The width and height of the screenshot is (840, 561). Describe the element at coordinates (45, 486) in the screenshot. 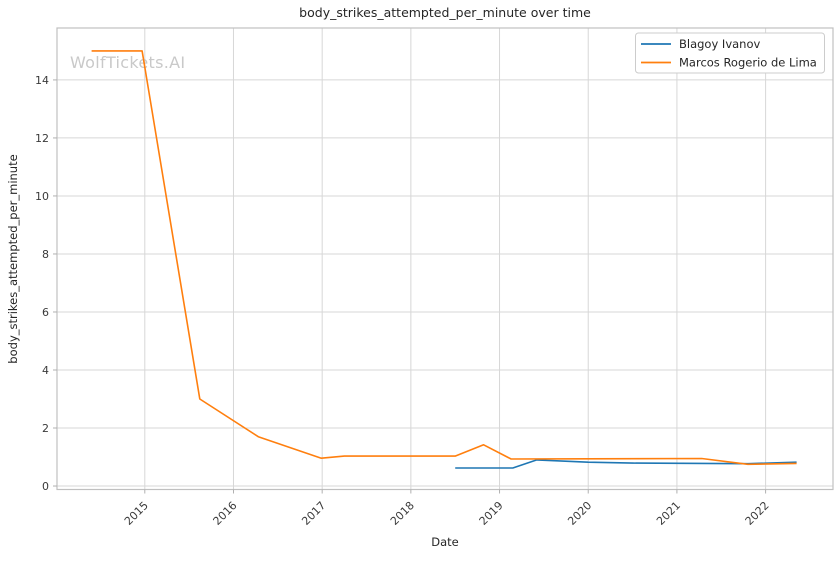

I see `y-tick-label: 0` at that location.